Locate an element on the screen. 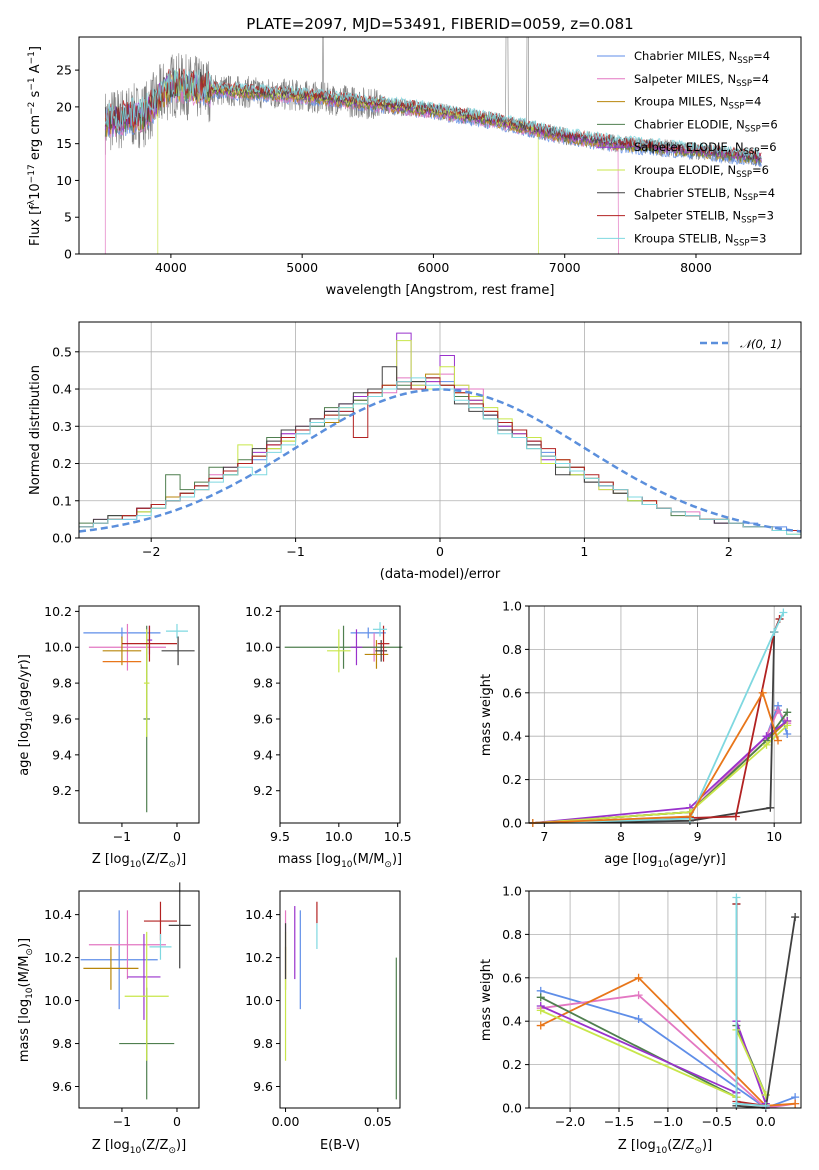  x-tick-label: −2.0 is located at coordinates (570, 1121).